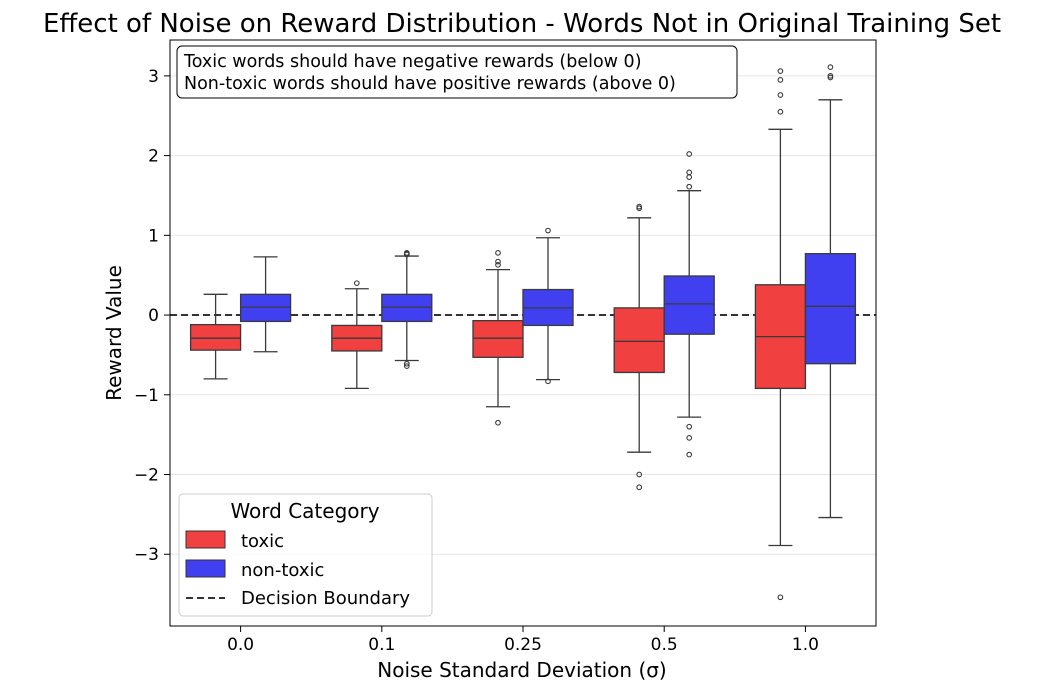  I want to click on legend-swatch-non-toxic, so click(205, 568).